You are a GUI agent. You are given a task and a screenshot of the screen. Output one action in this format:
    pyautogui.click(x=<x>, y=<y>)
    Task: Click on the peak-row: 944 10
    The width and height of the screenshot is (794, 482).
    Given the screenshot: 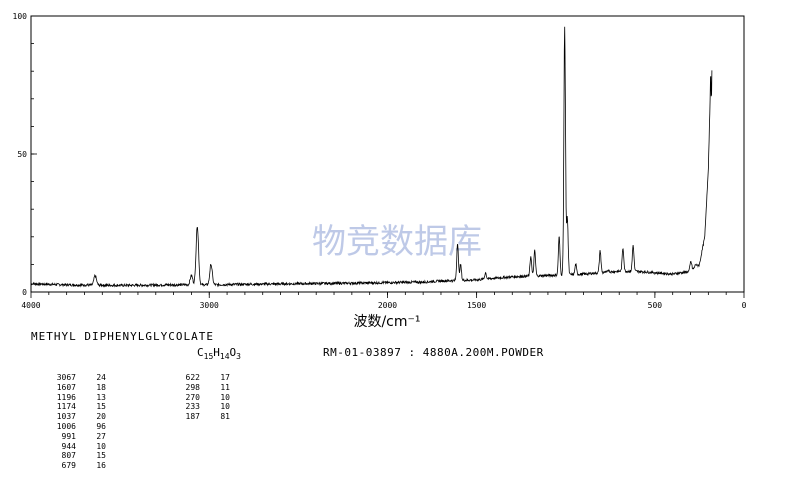 What is the action you would take?
    pyautogui.click(x=65, y=447)
    